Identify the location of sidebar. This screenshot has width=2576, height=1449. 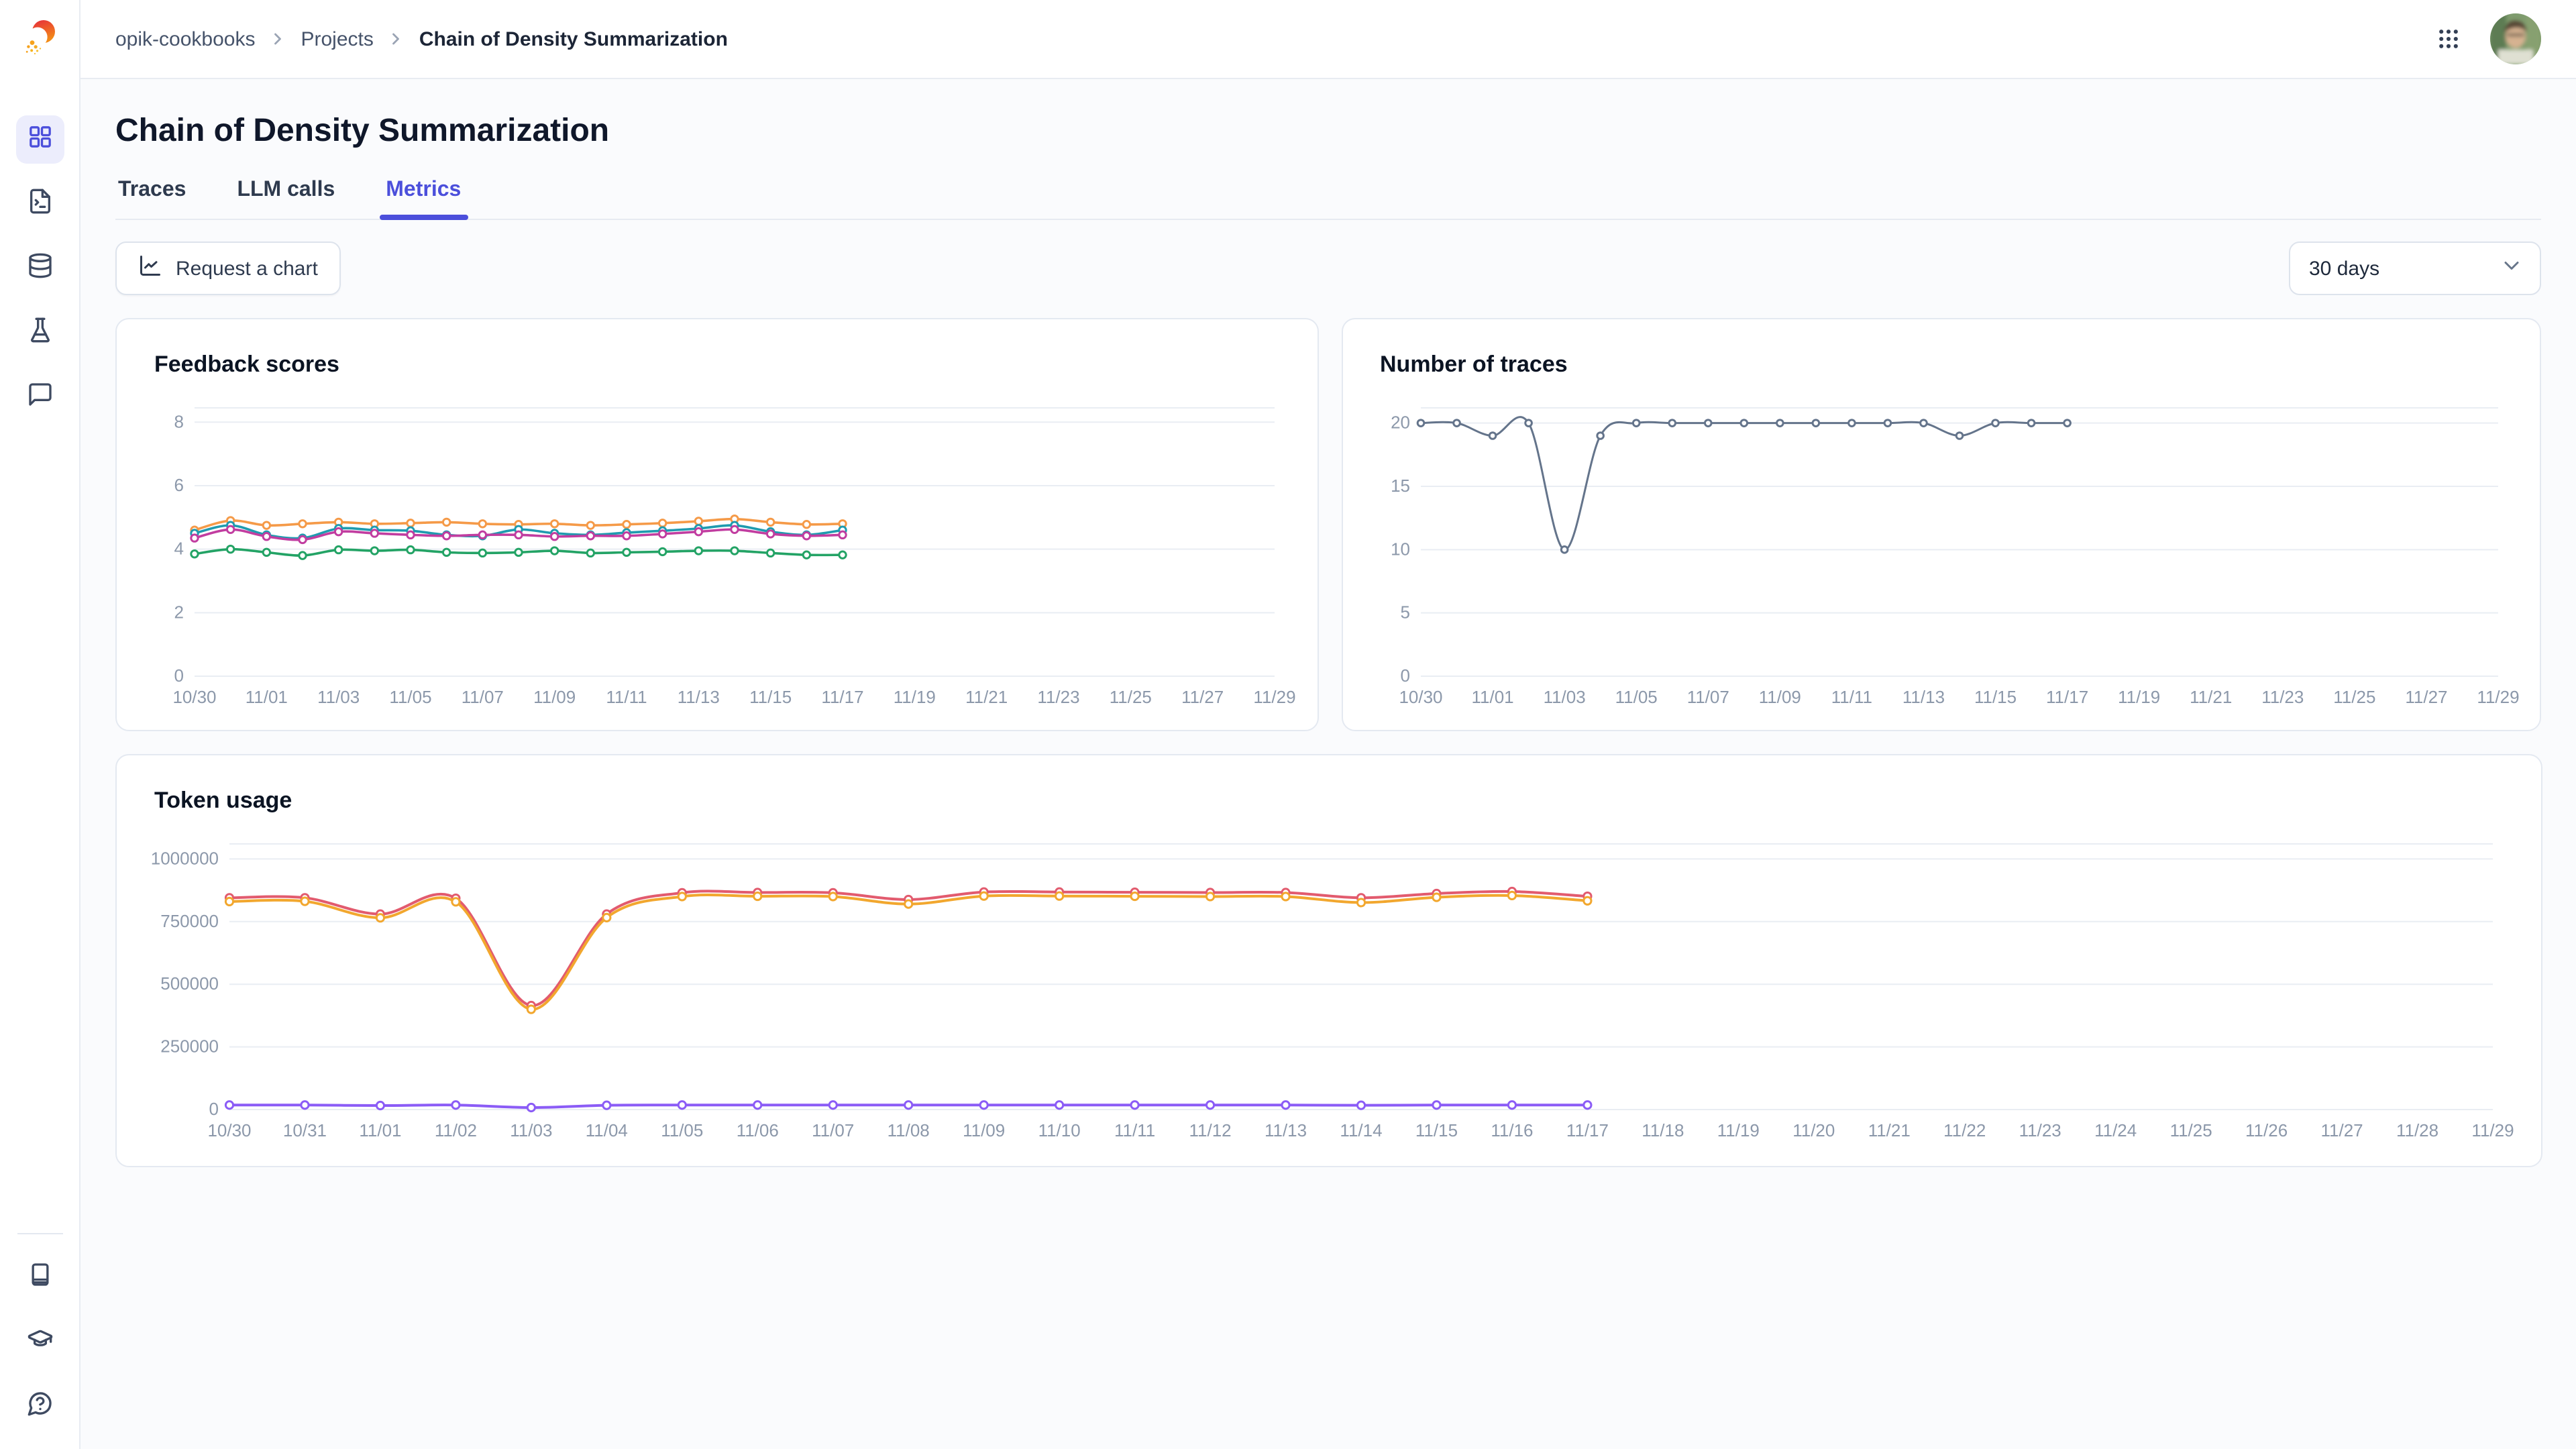
(40, 724).